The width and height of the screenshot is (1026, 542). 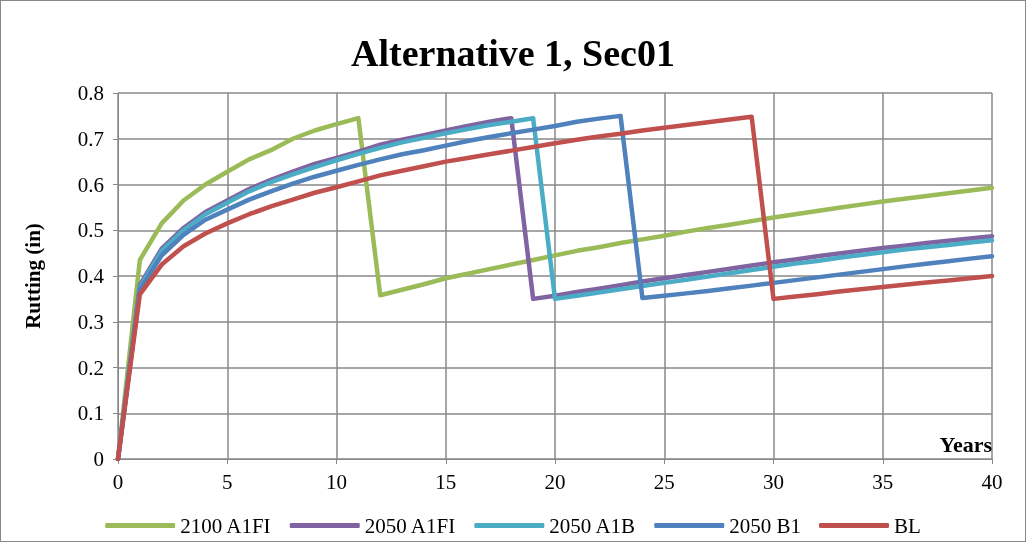 What do you see at coordinates (907, 525) in the screenshot?
I see `legend-label: BL` at bounding box center [907, 525].